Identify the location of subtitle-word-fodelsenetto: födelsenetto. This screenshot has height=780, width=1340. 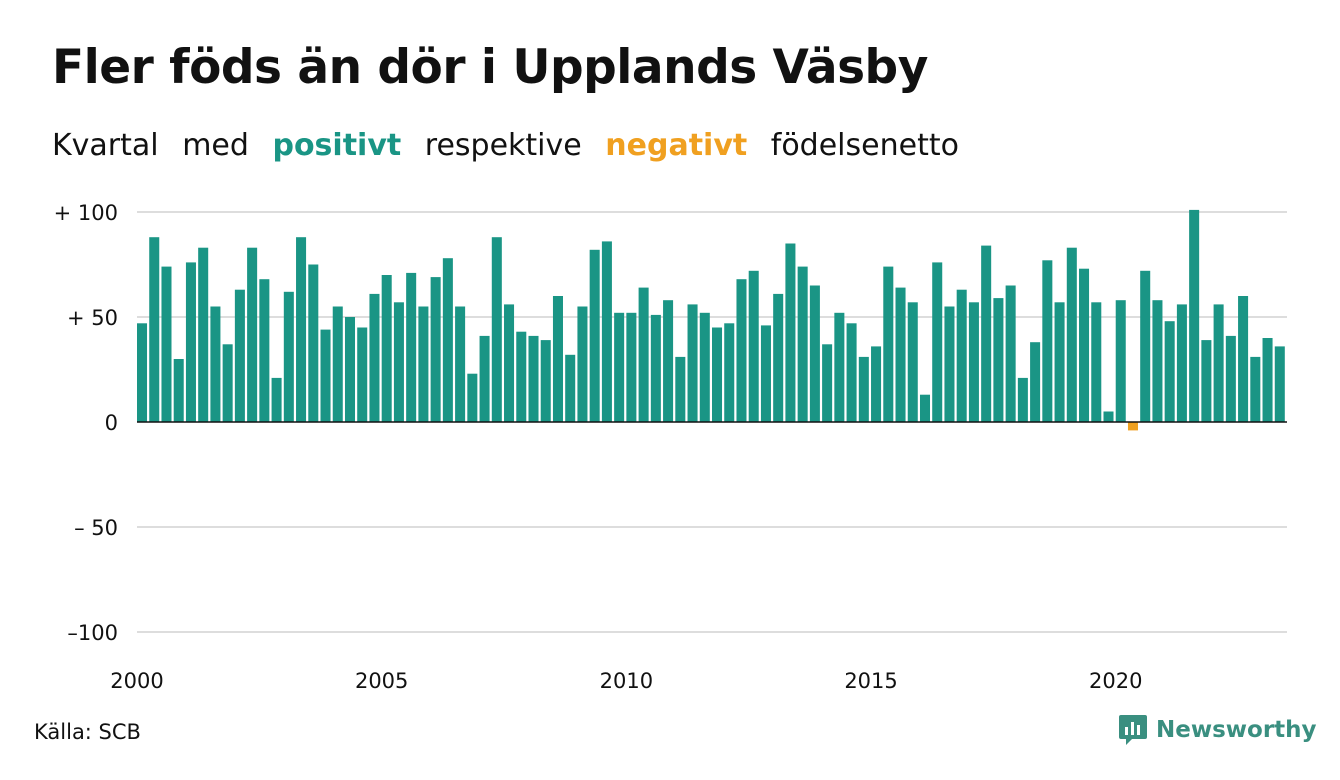
(864, 145).